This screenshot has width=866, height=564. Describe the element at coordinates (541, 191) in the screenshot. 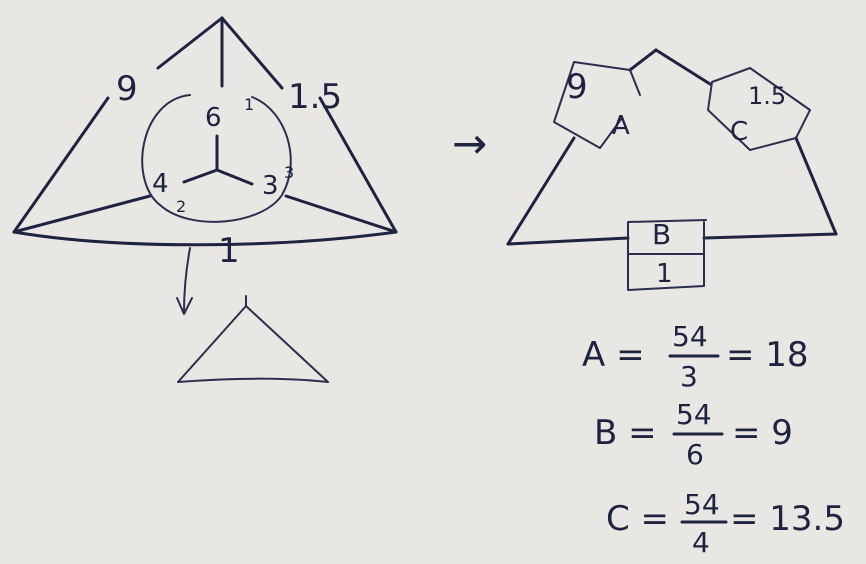

I see `right-left-edge` at that location.